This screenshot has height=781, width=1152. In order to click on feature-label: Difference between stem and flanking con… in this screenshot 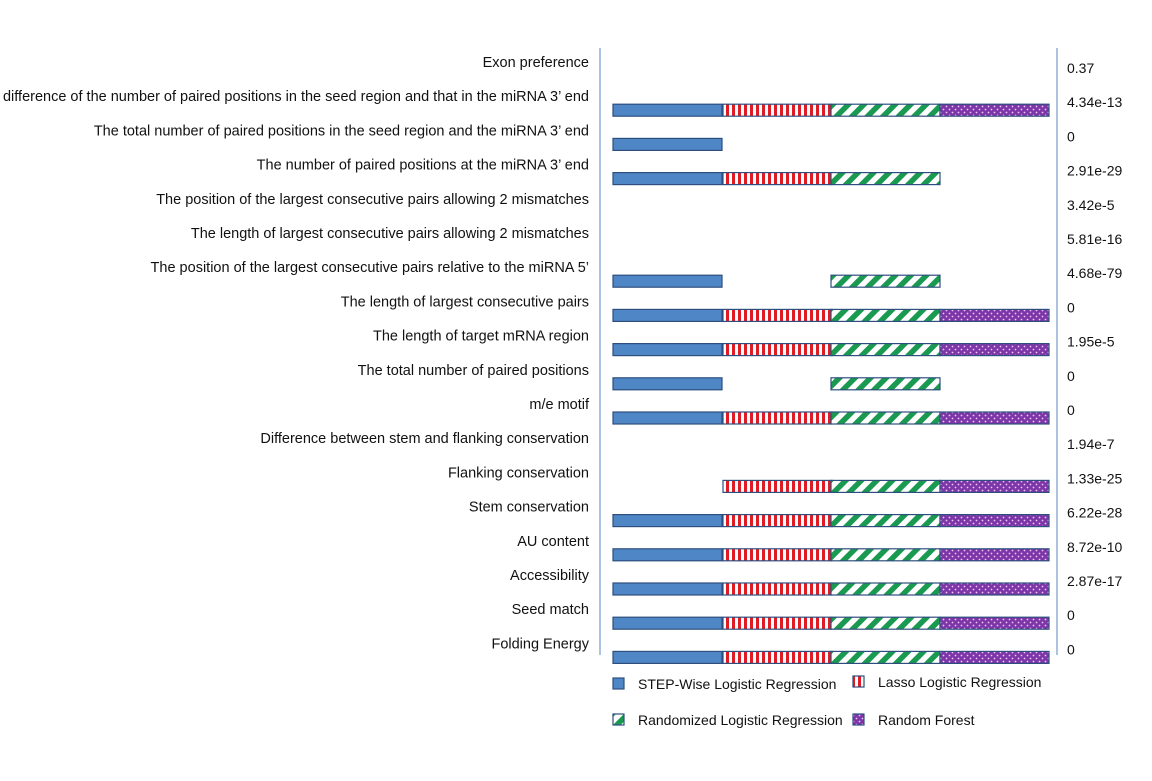, I will do `click(424, 439)`.